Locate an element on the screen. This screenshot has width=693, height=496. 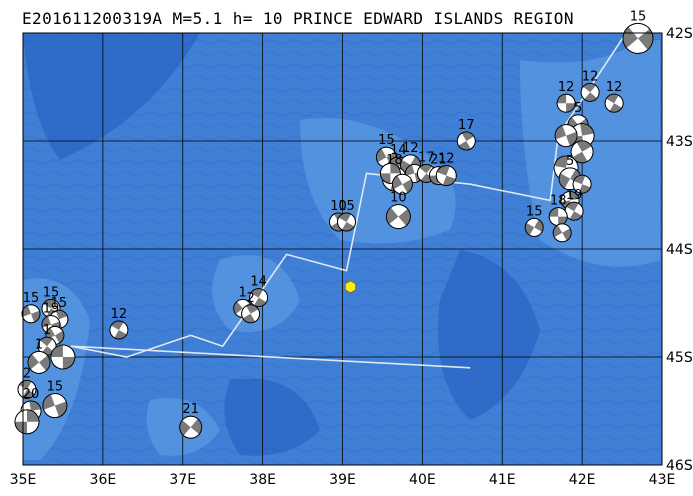
event-depth-label: 14 is located at coordinates (398, 150).